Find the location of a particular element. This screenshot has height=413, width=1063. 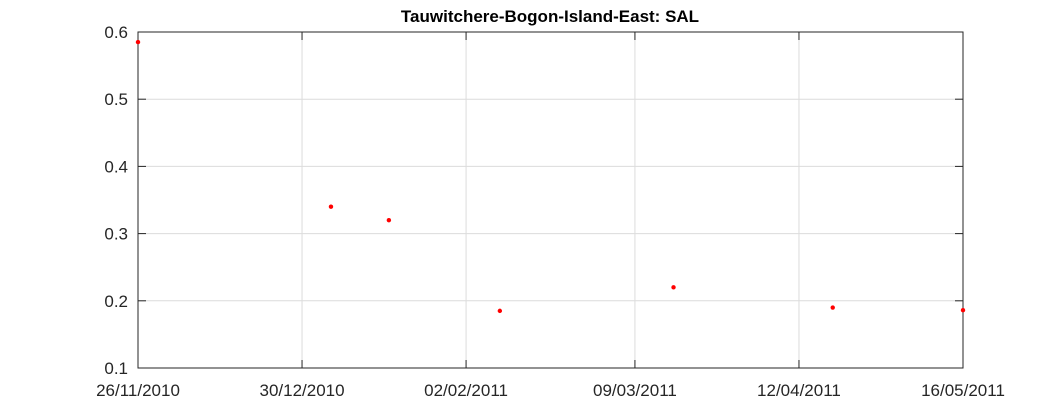

y-tick-label: 0.2 is located at coordinates (116, 301).